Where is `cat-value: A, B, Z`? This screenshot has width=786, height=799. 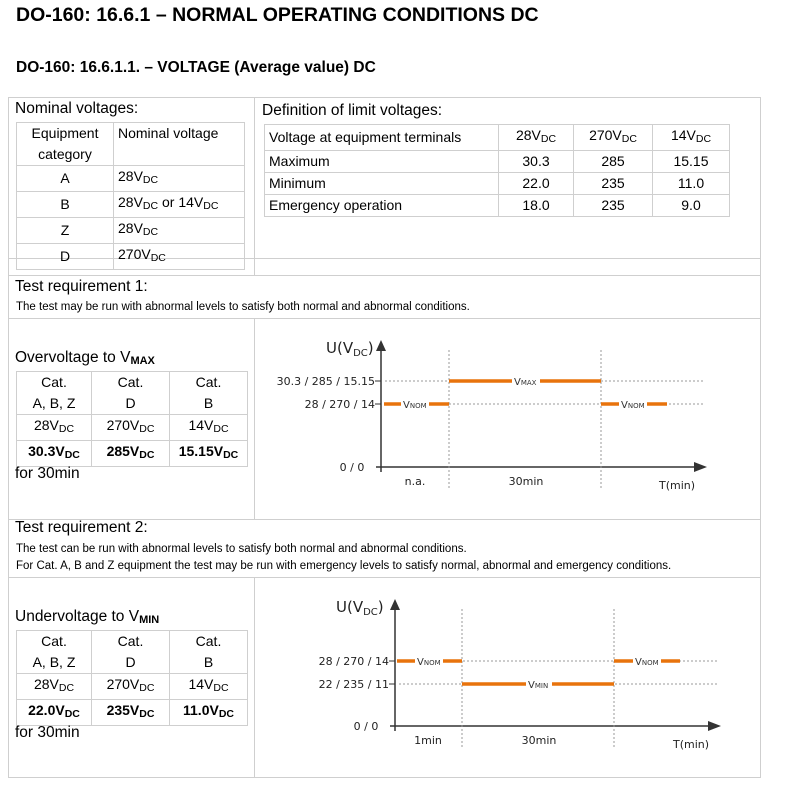 cat-value: A, B, Z is located at coordinates (54, 403).